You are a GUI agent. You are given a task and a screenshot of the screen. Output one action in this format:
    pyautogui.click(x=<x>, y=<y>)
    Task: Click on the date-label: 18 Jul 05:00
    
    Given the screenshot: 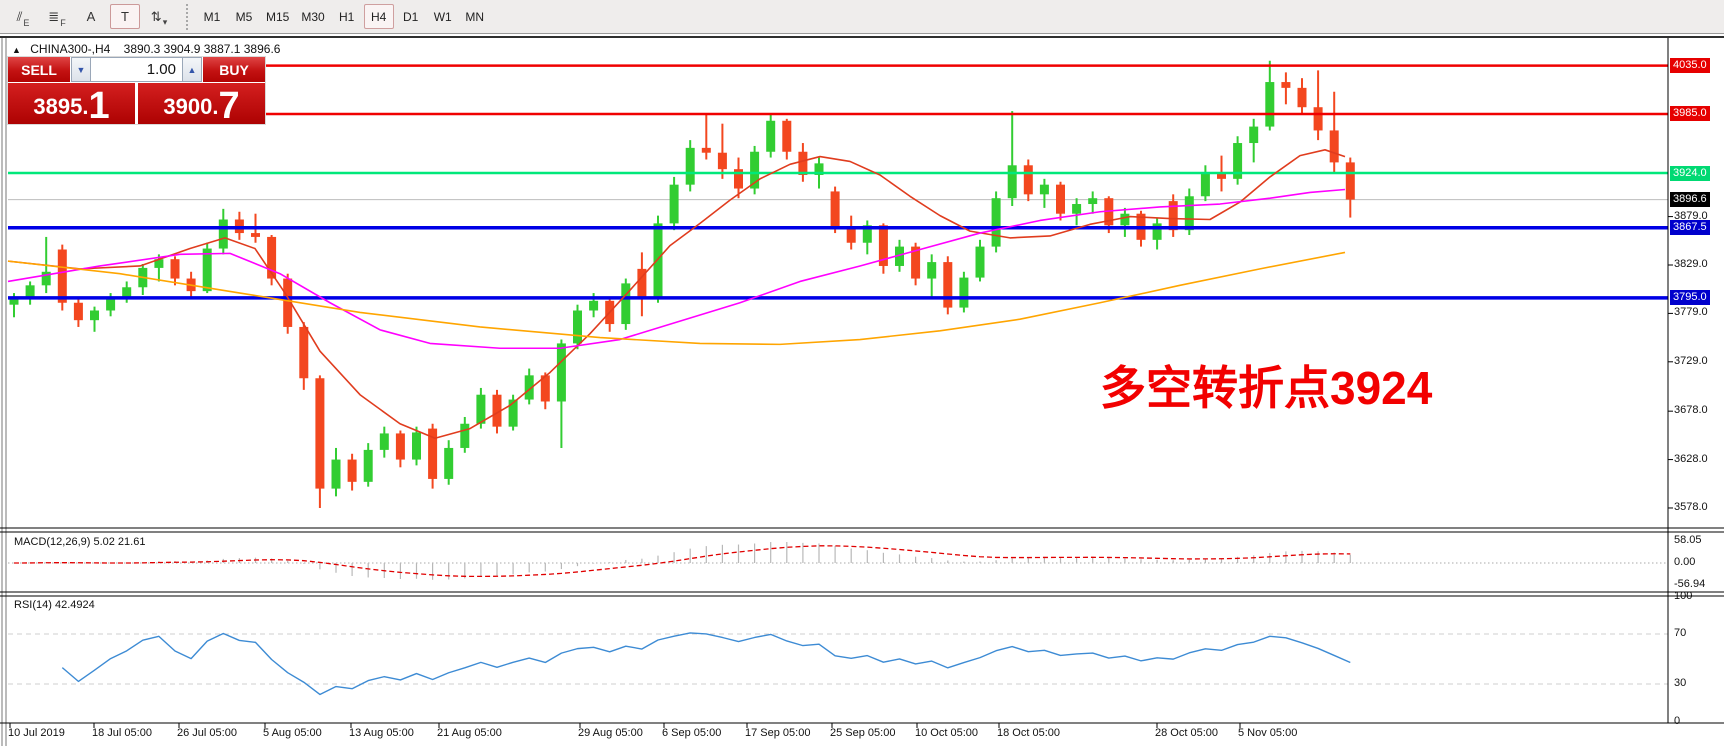 What is the action you would take?
    pyautogui.click(x=122, y=733)
    